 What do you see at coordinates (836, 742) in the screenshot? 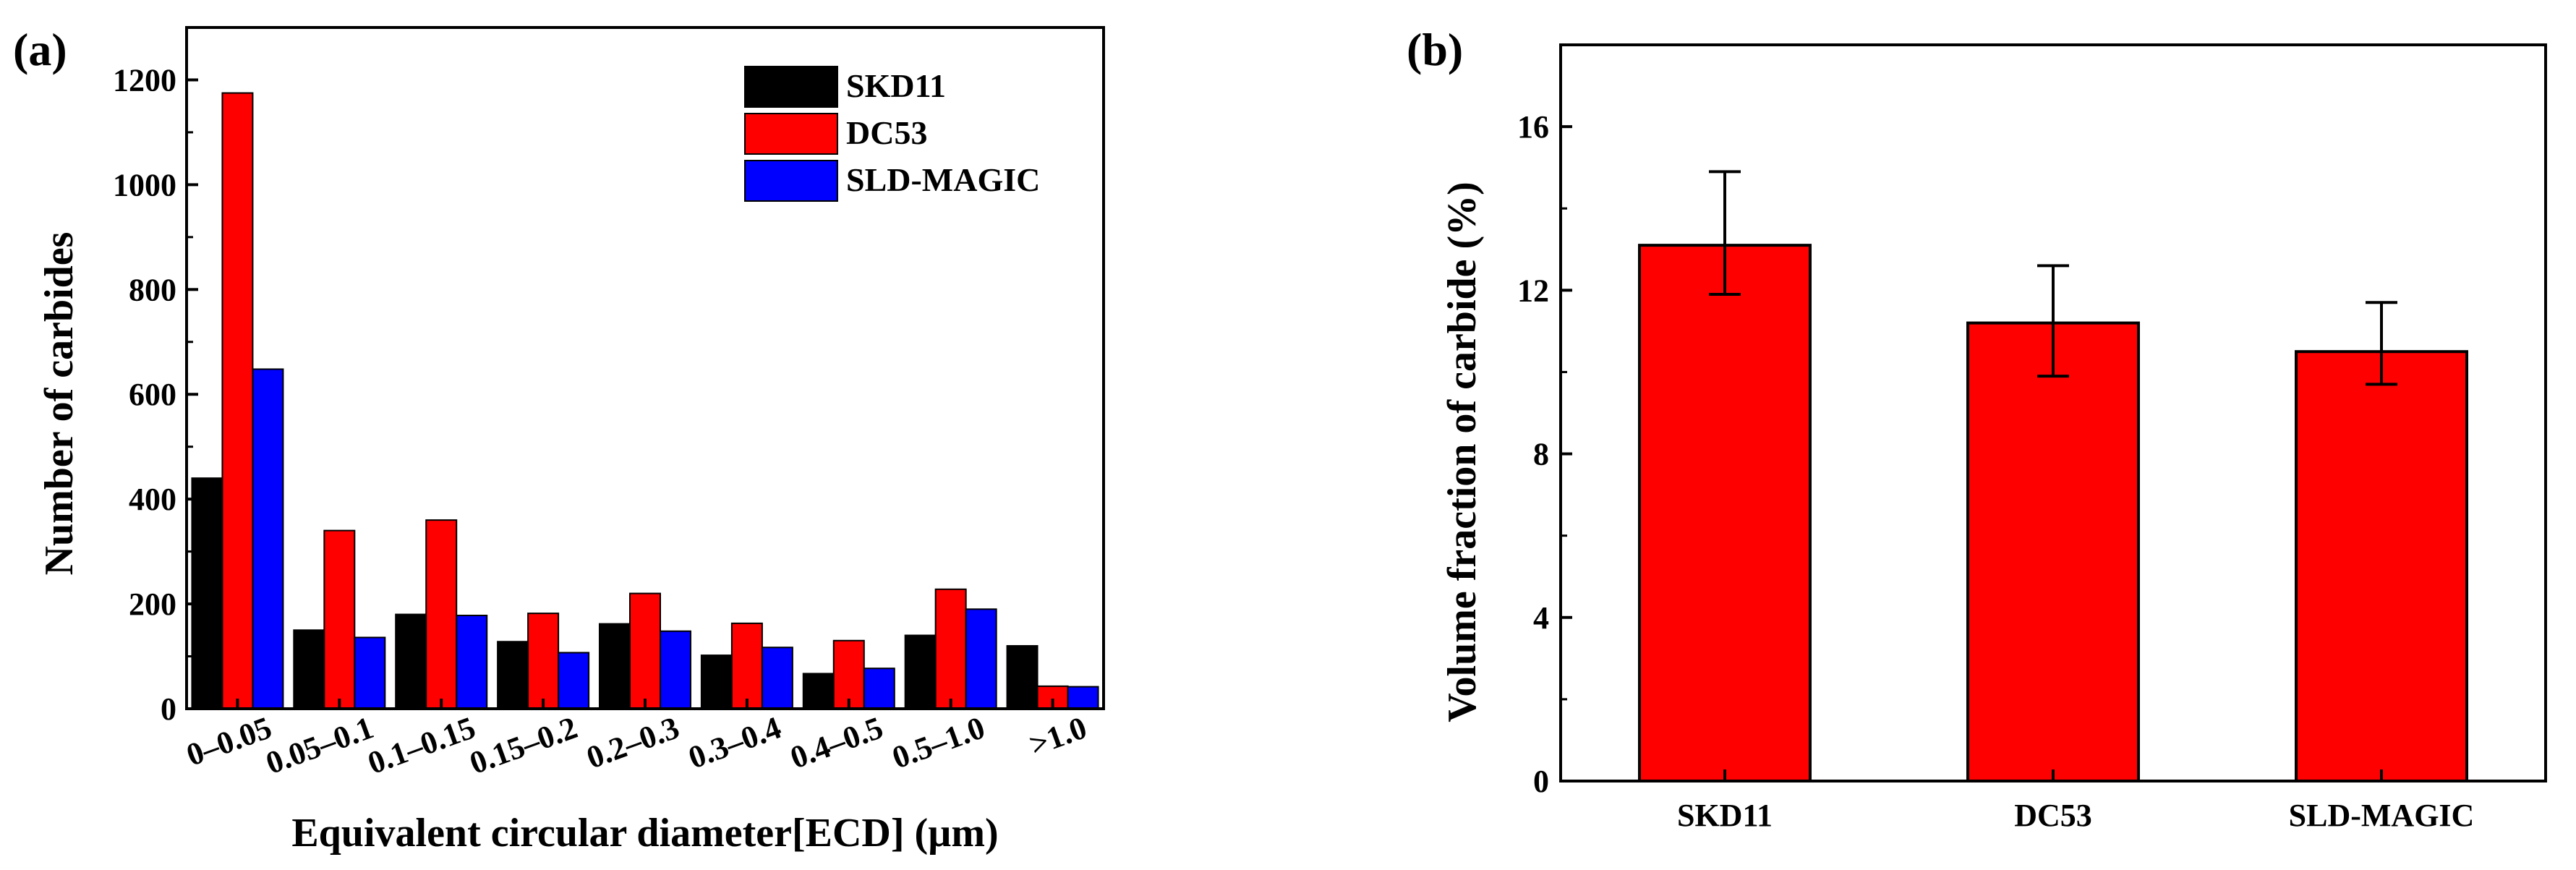
I see `x-tick-label-a: 0.4–0.5` at bounding box center [836, 742].